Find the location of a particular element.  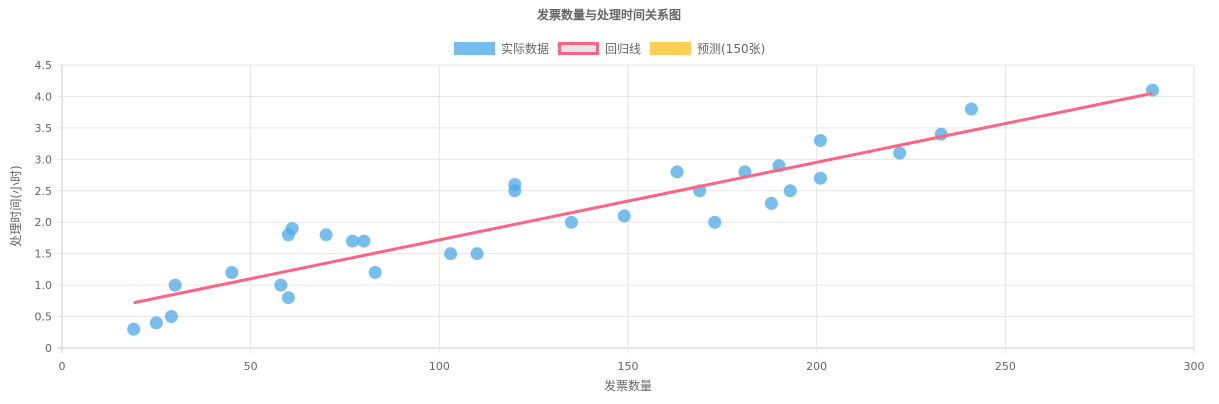

x-tick-label: 50 is located at coordinates (251, 366).